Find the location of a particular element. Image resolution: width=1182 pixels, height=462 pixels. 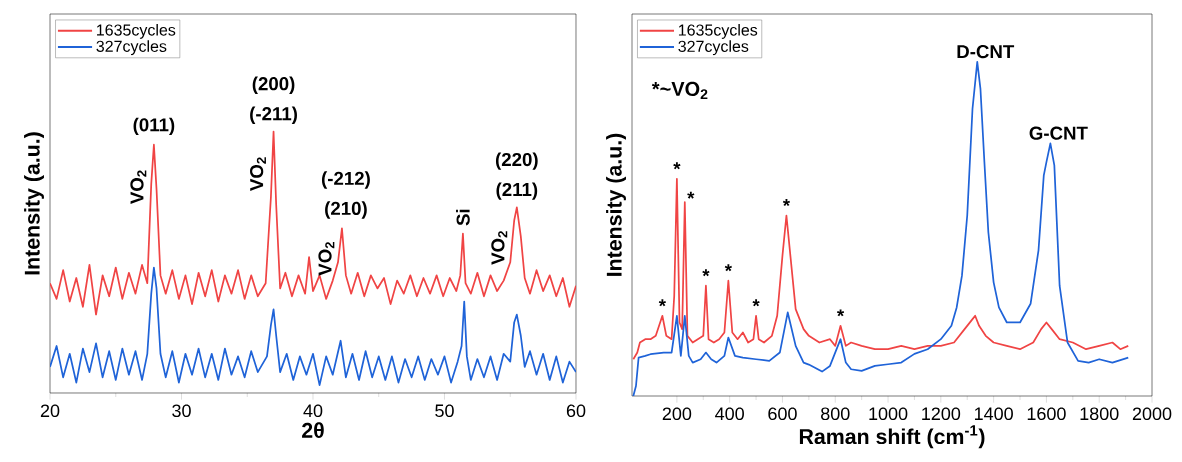

annotation: D-CNT is located at coordinates (986, 51).